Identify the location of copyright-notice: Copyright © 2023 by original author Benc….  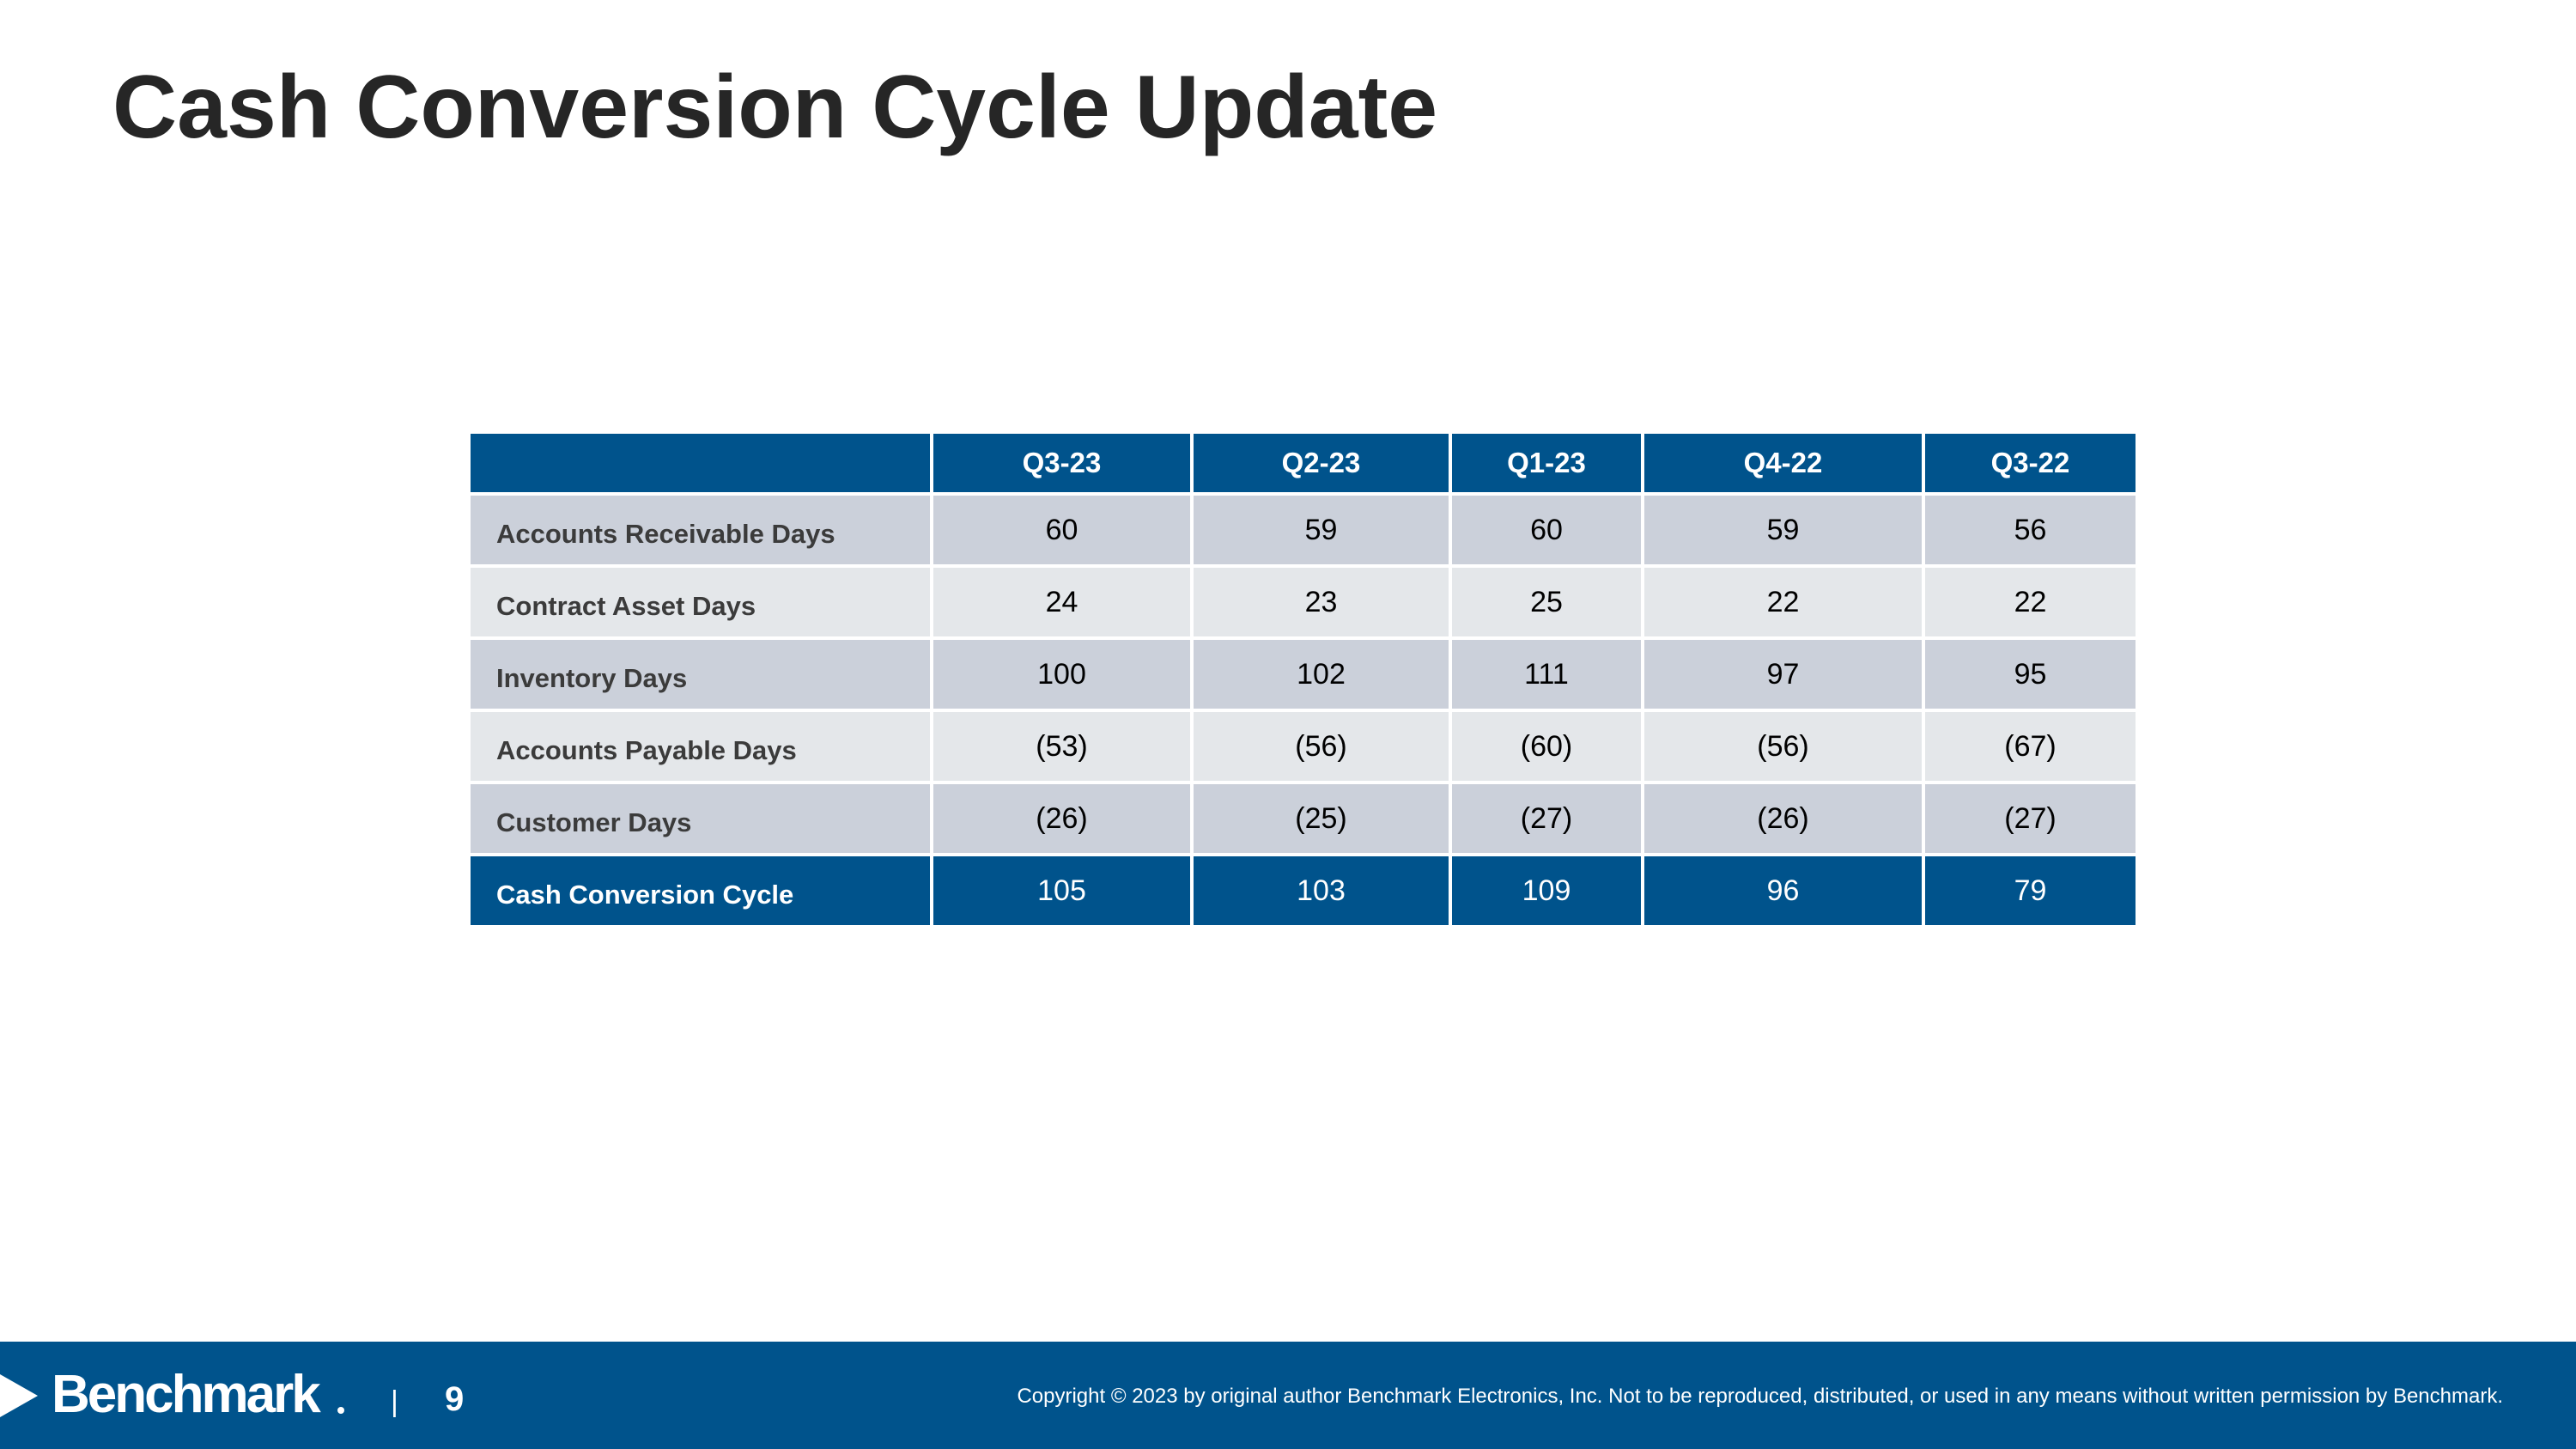
(1760, 1396).